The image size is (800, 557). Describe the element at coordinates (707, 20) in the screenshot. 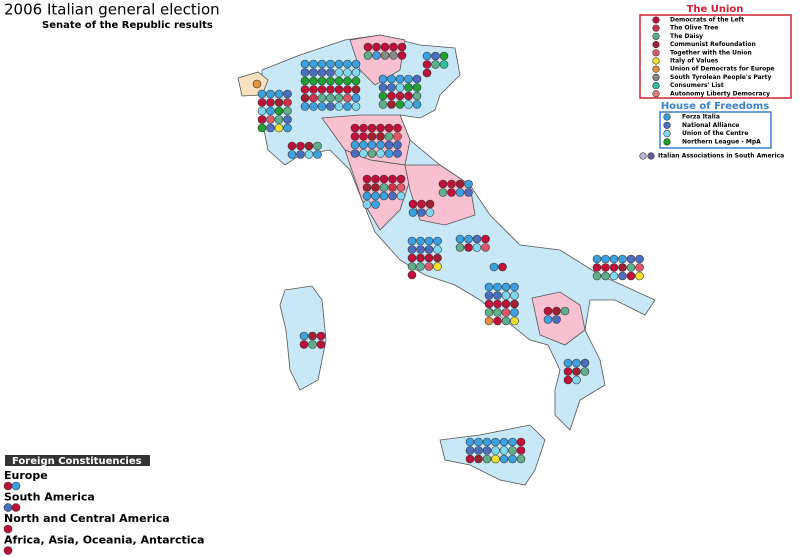

I see `legend-label: Democrats of the Left` at that location.